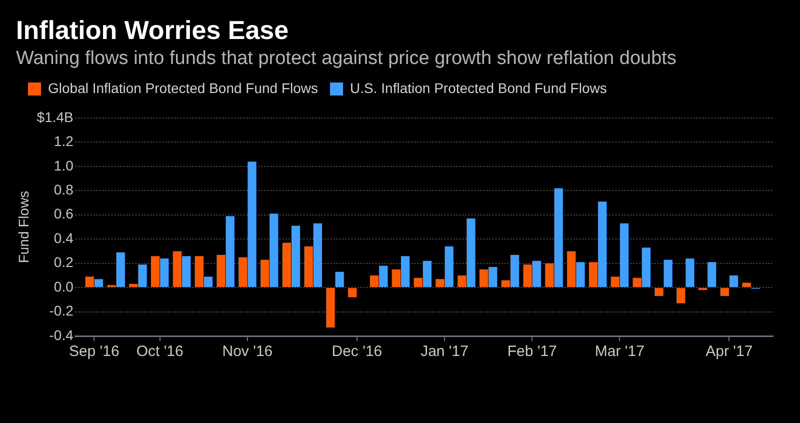  I want to click on y-tick-label: 1.0, so click(64, 165).